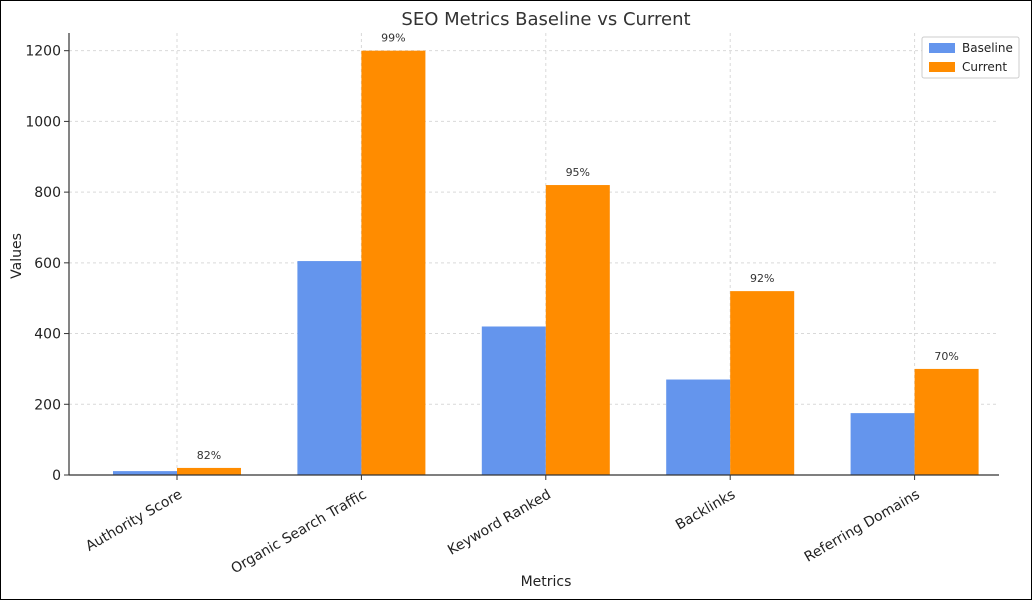 The height and width of the screenshot is (600, 1032). Describe the element at coordinates (942, 67) in the screenshot. I see `legend-swatch-current` at that location.